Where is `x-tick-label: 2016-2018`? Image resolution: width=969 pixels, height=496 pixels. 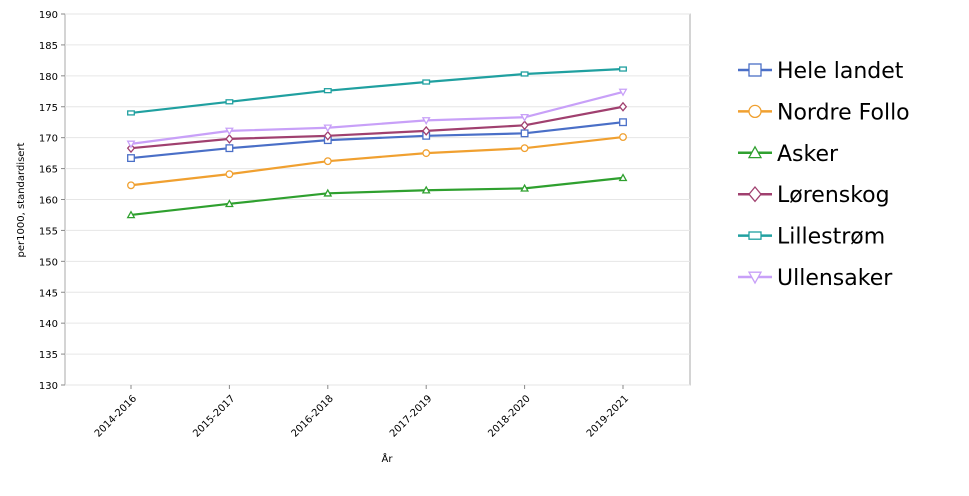 x-tick-label: 2016-2018 is located at coordinates (313, 416).